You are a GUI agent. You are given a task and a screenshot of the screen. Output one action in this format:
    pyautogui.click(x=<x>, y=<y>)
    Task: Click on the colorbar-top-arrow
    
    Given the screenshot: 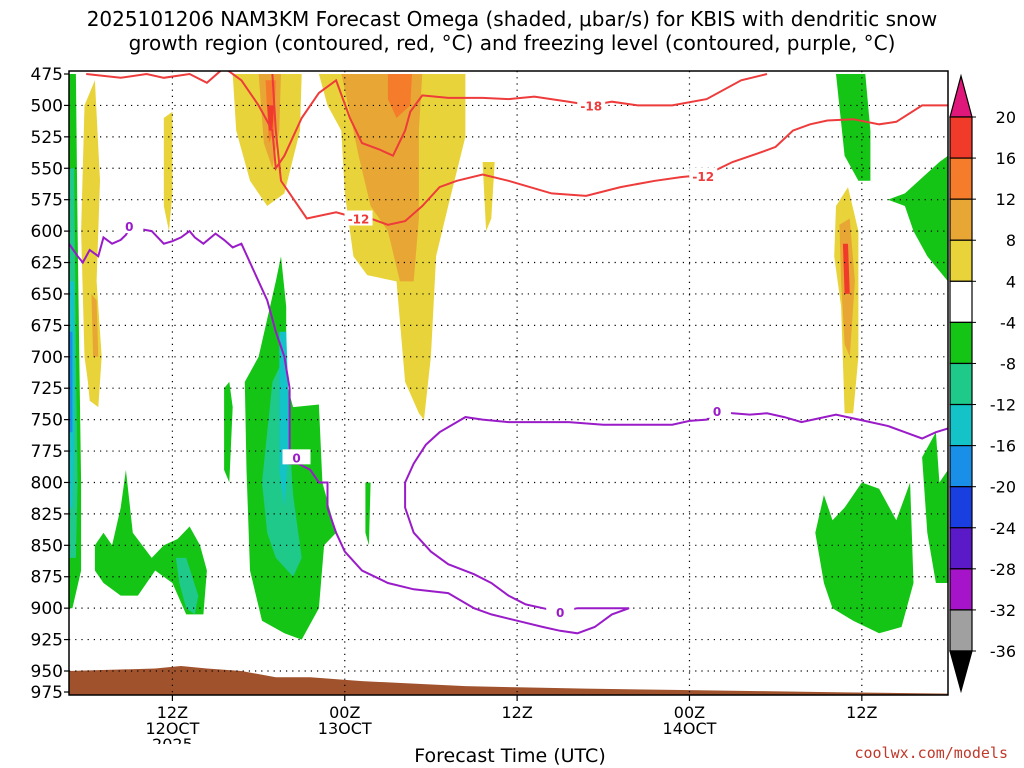 What is the action you would take?
    pyautogui.click(x=961, y=95)
    